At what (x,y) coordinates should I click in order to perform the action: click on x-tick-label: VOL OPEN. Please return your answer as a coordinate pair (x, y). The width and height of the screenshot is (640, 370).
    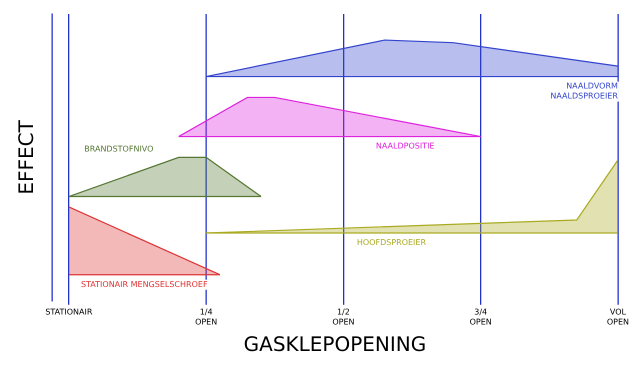
    Looking at the image, I should click on (618, 317).